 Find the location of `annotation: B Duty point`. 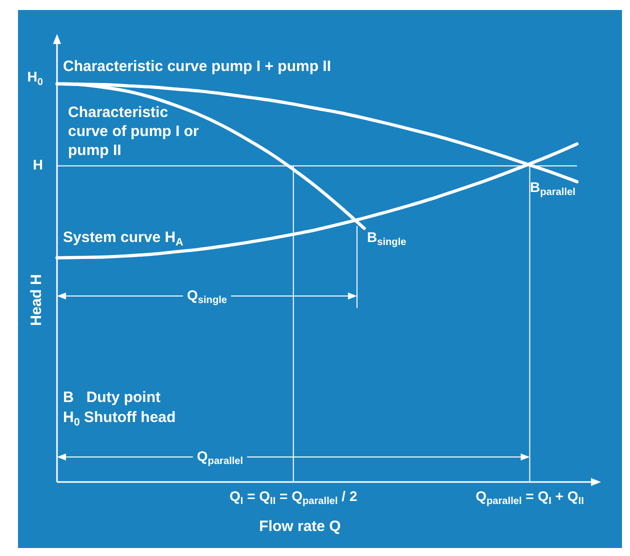

annotation: B Duty point is located at coordinates (111, 397).